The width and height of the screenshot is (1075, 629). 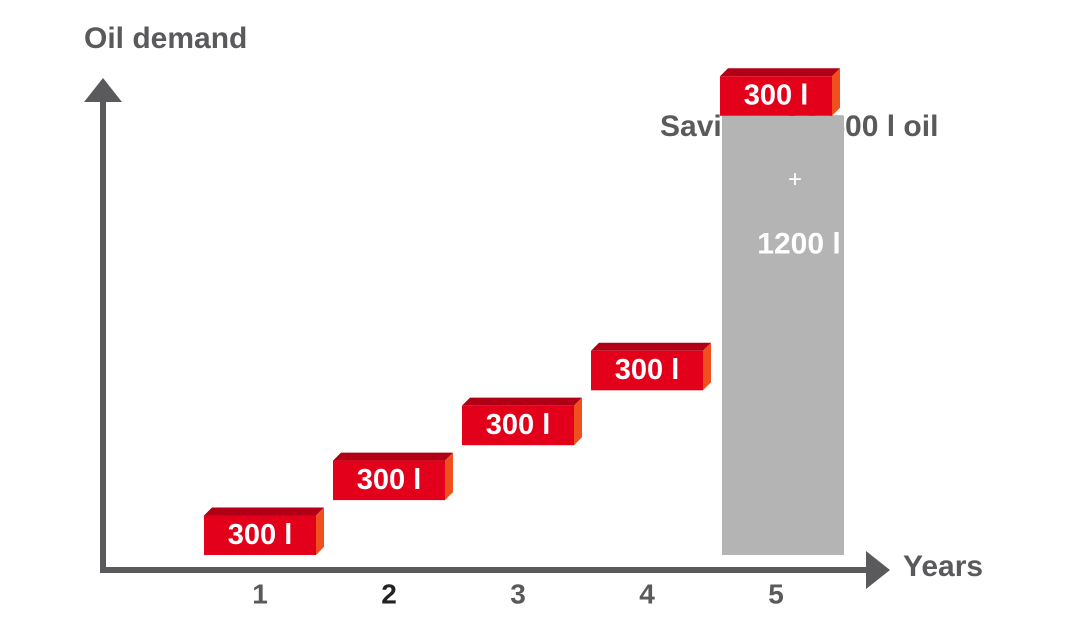 I want to click on x-tick-label: 2, so click(x=389, y=593).